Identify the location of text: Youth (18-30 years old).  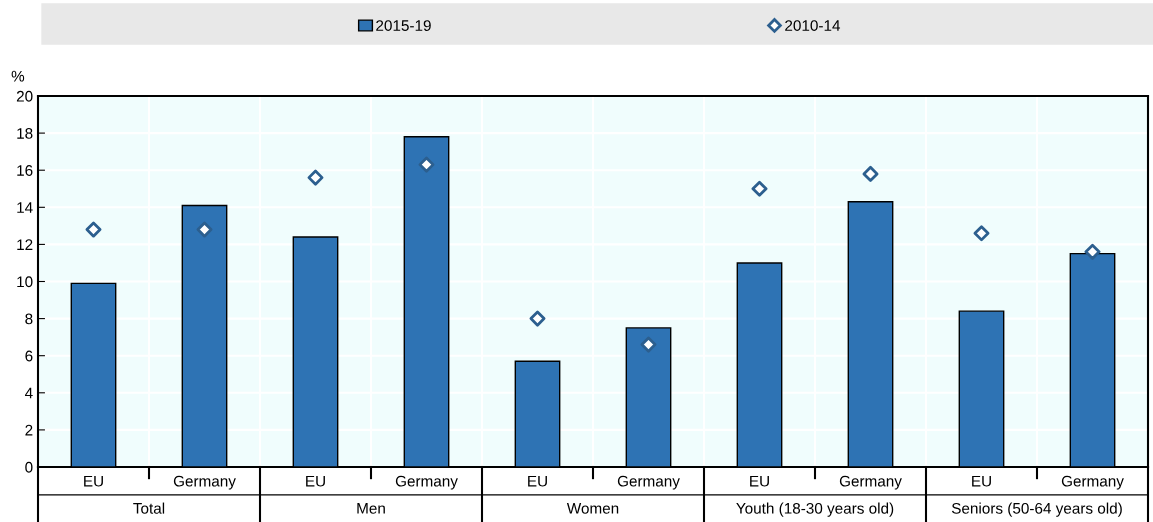
(815, 509).